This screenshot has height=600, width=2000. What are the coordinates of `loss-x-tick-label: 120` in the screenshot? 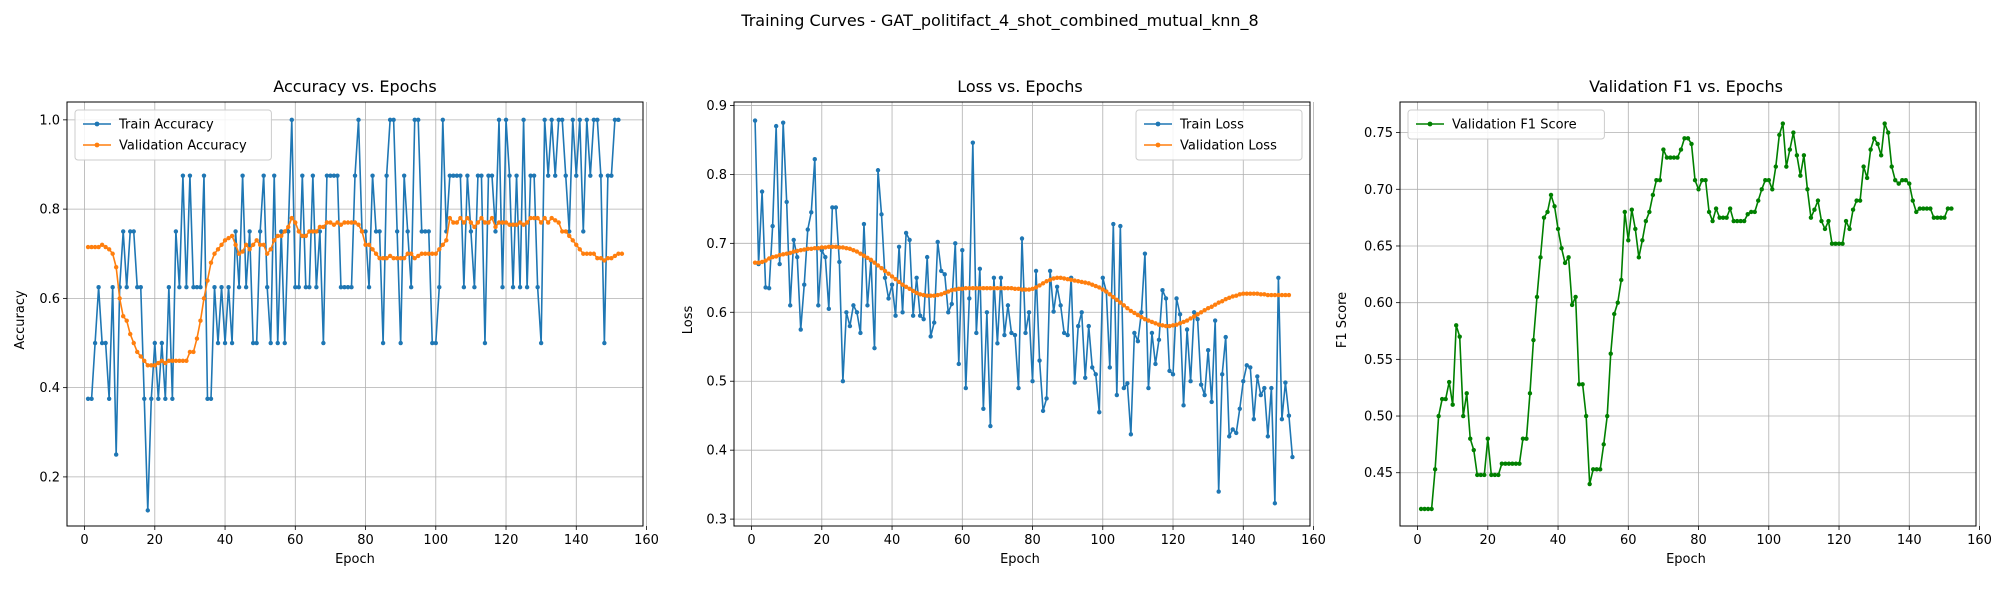 It's located at (1173, 540).